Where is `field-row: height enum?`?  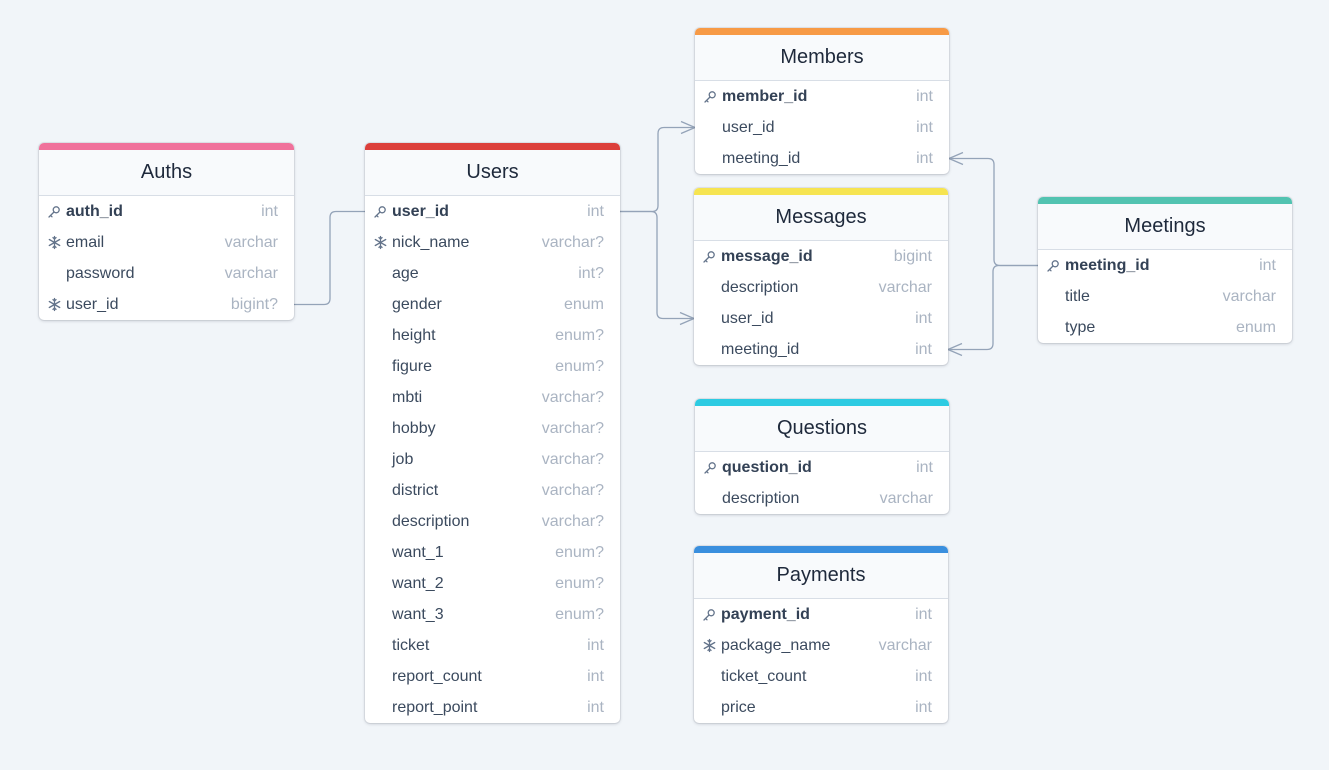 field-row: height enum? is located at coordinates (492, 335).